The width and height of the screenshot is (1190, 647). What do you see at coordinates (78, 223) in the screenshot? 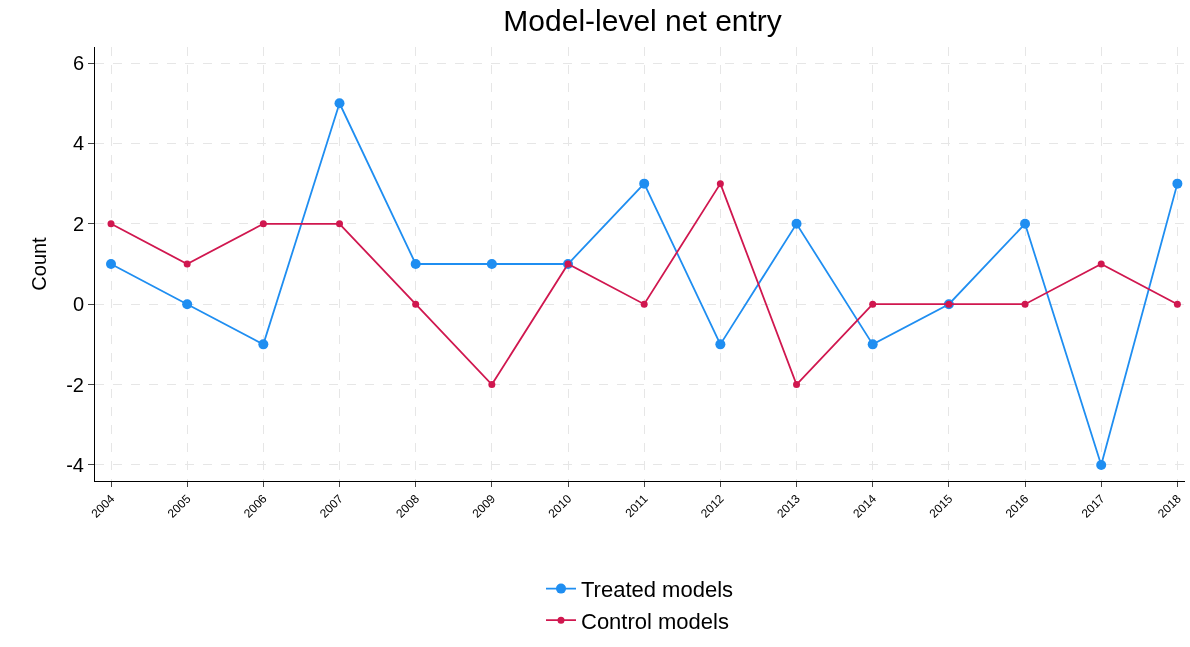
I see `y-tick-label: 2` at bounding box center [78, 223].